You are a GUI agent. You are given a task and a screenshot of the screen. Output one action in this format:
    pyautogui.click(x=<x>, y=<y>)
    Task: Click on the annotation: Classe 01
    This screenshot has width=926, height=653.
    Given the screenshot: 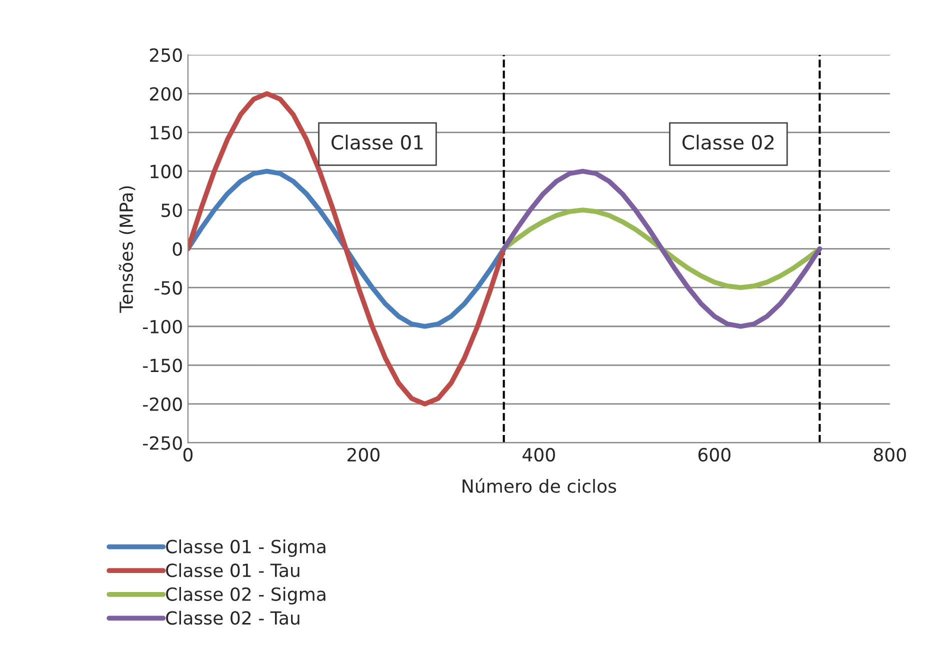 What is the action you would take?
    pyautogui.click(x=377, y=142)
    